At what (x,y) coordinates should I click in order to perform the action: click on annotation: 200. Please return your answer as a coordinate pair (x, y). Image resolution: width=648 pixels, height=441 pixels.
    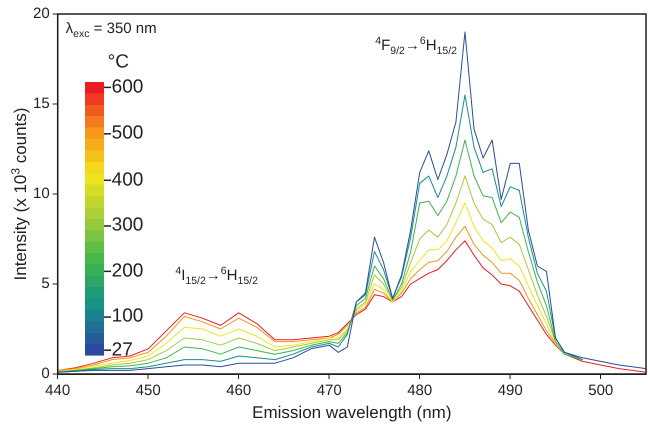
    Looking at the image, I should click on (128, 271).